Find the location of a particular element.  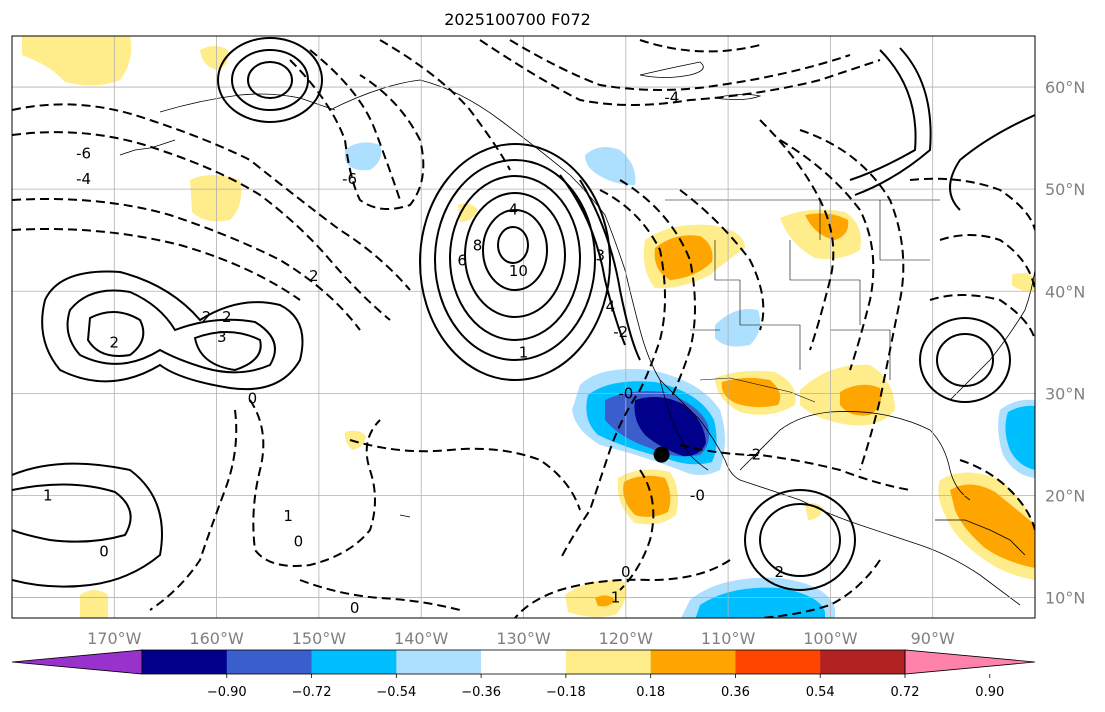

contour-value-label: 8 is located at coordinates (478, 245).